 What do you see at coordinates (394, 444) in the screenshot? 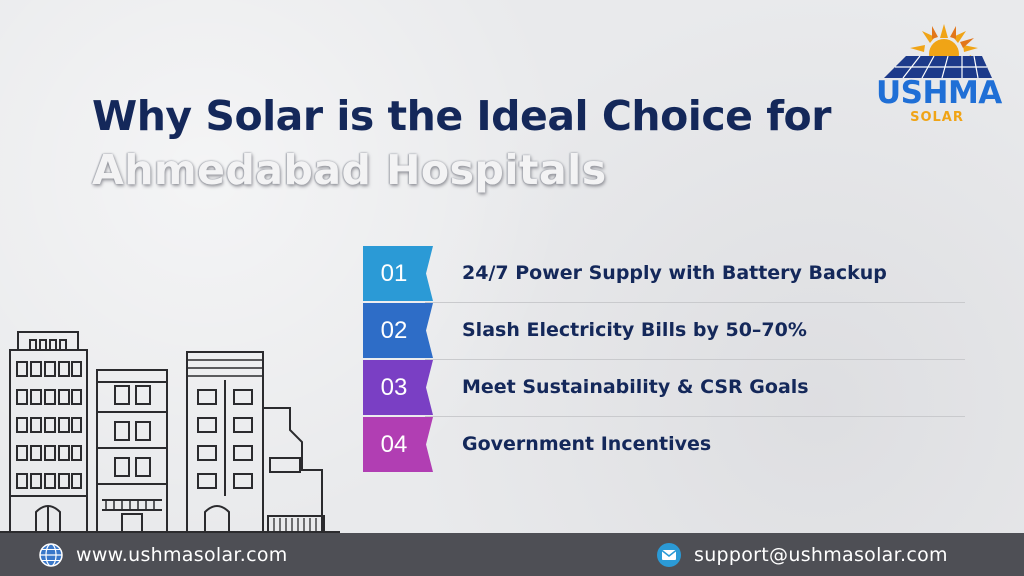
I see `item-number: 04` at bounding box center [394, 444].